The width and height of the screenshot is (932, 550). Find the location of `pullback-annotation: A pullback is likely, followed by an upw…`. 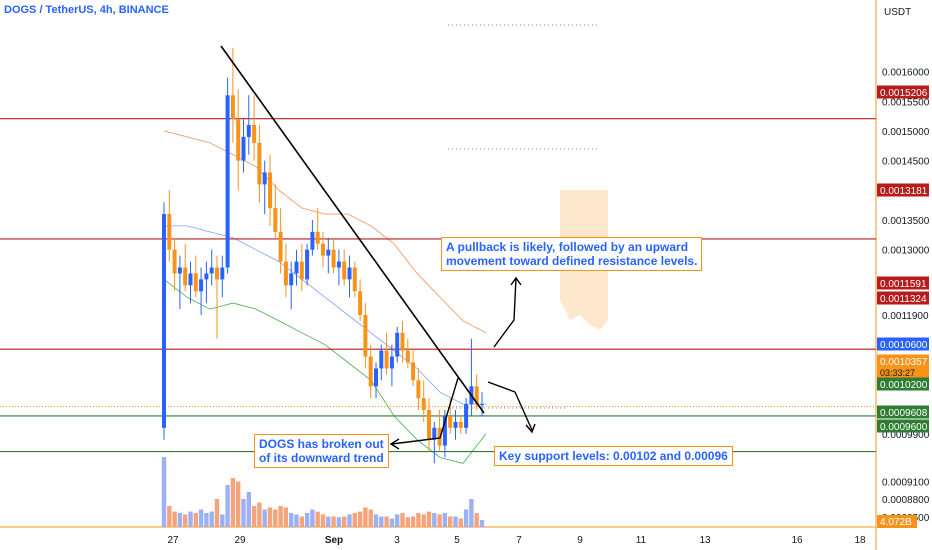

pullback-annotation: A pullback is likely, followed by an upw… is located at coordinates (572, 254).